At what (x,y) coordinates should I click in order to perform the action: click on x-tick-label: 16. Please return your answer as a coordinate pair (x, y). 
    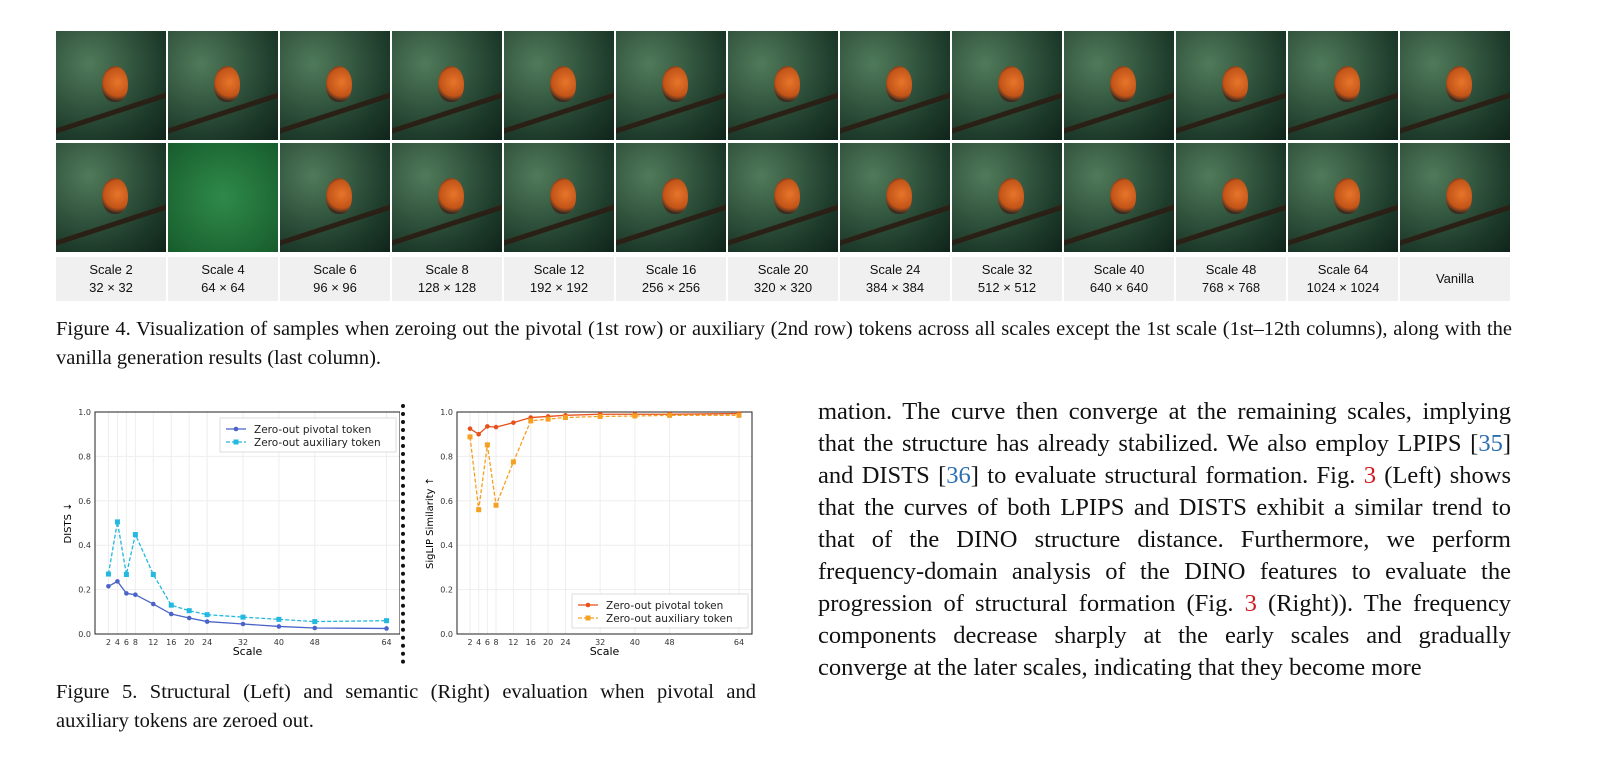
    Looking at the image, I should click on (531, 642).